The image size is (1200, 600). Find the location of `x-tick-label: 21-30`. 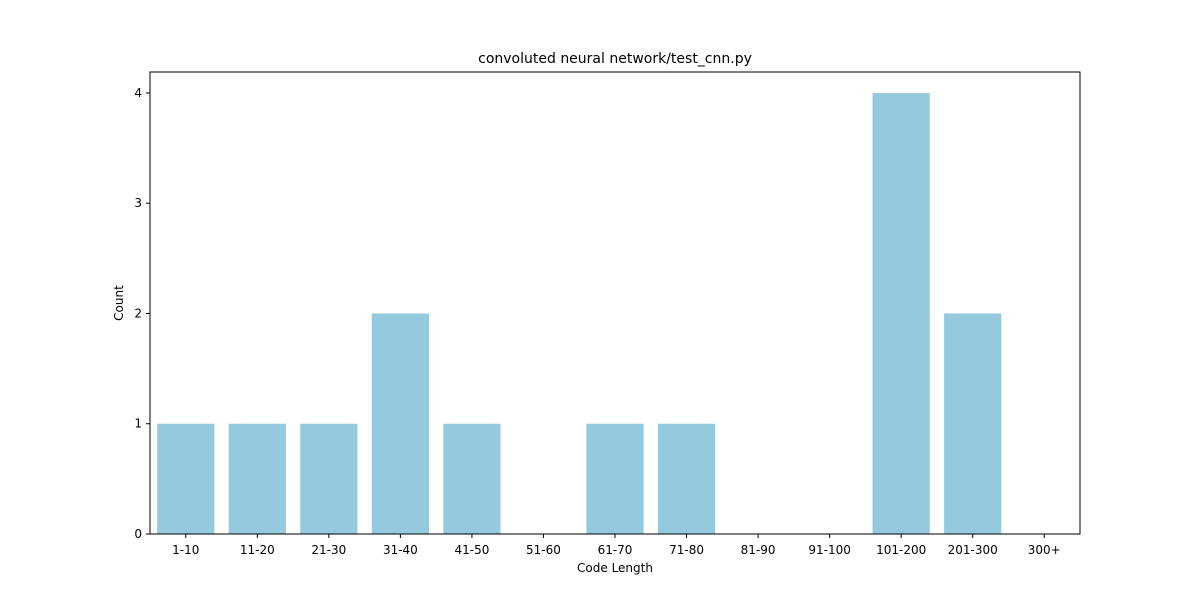

x-tick-label: 21-30 is located at coordinates (328, 550).